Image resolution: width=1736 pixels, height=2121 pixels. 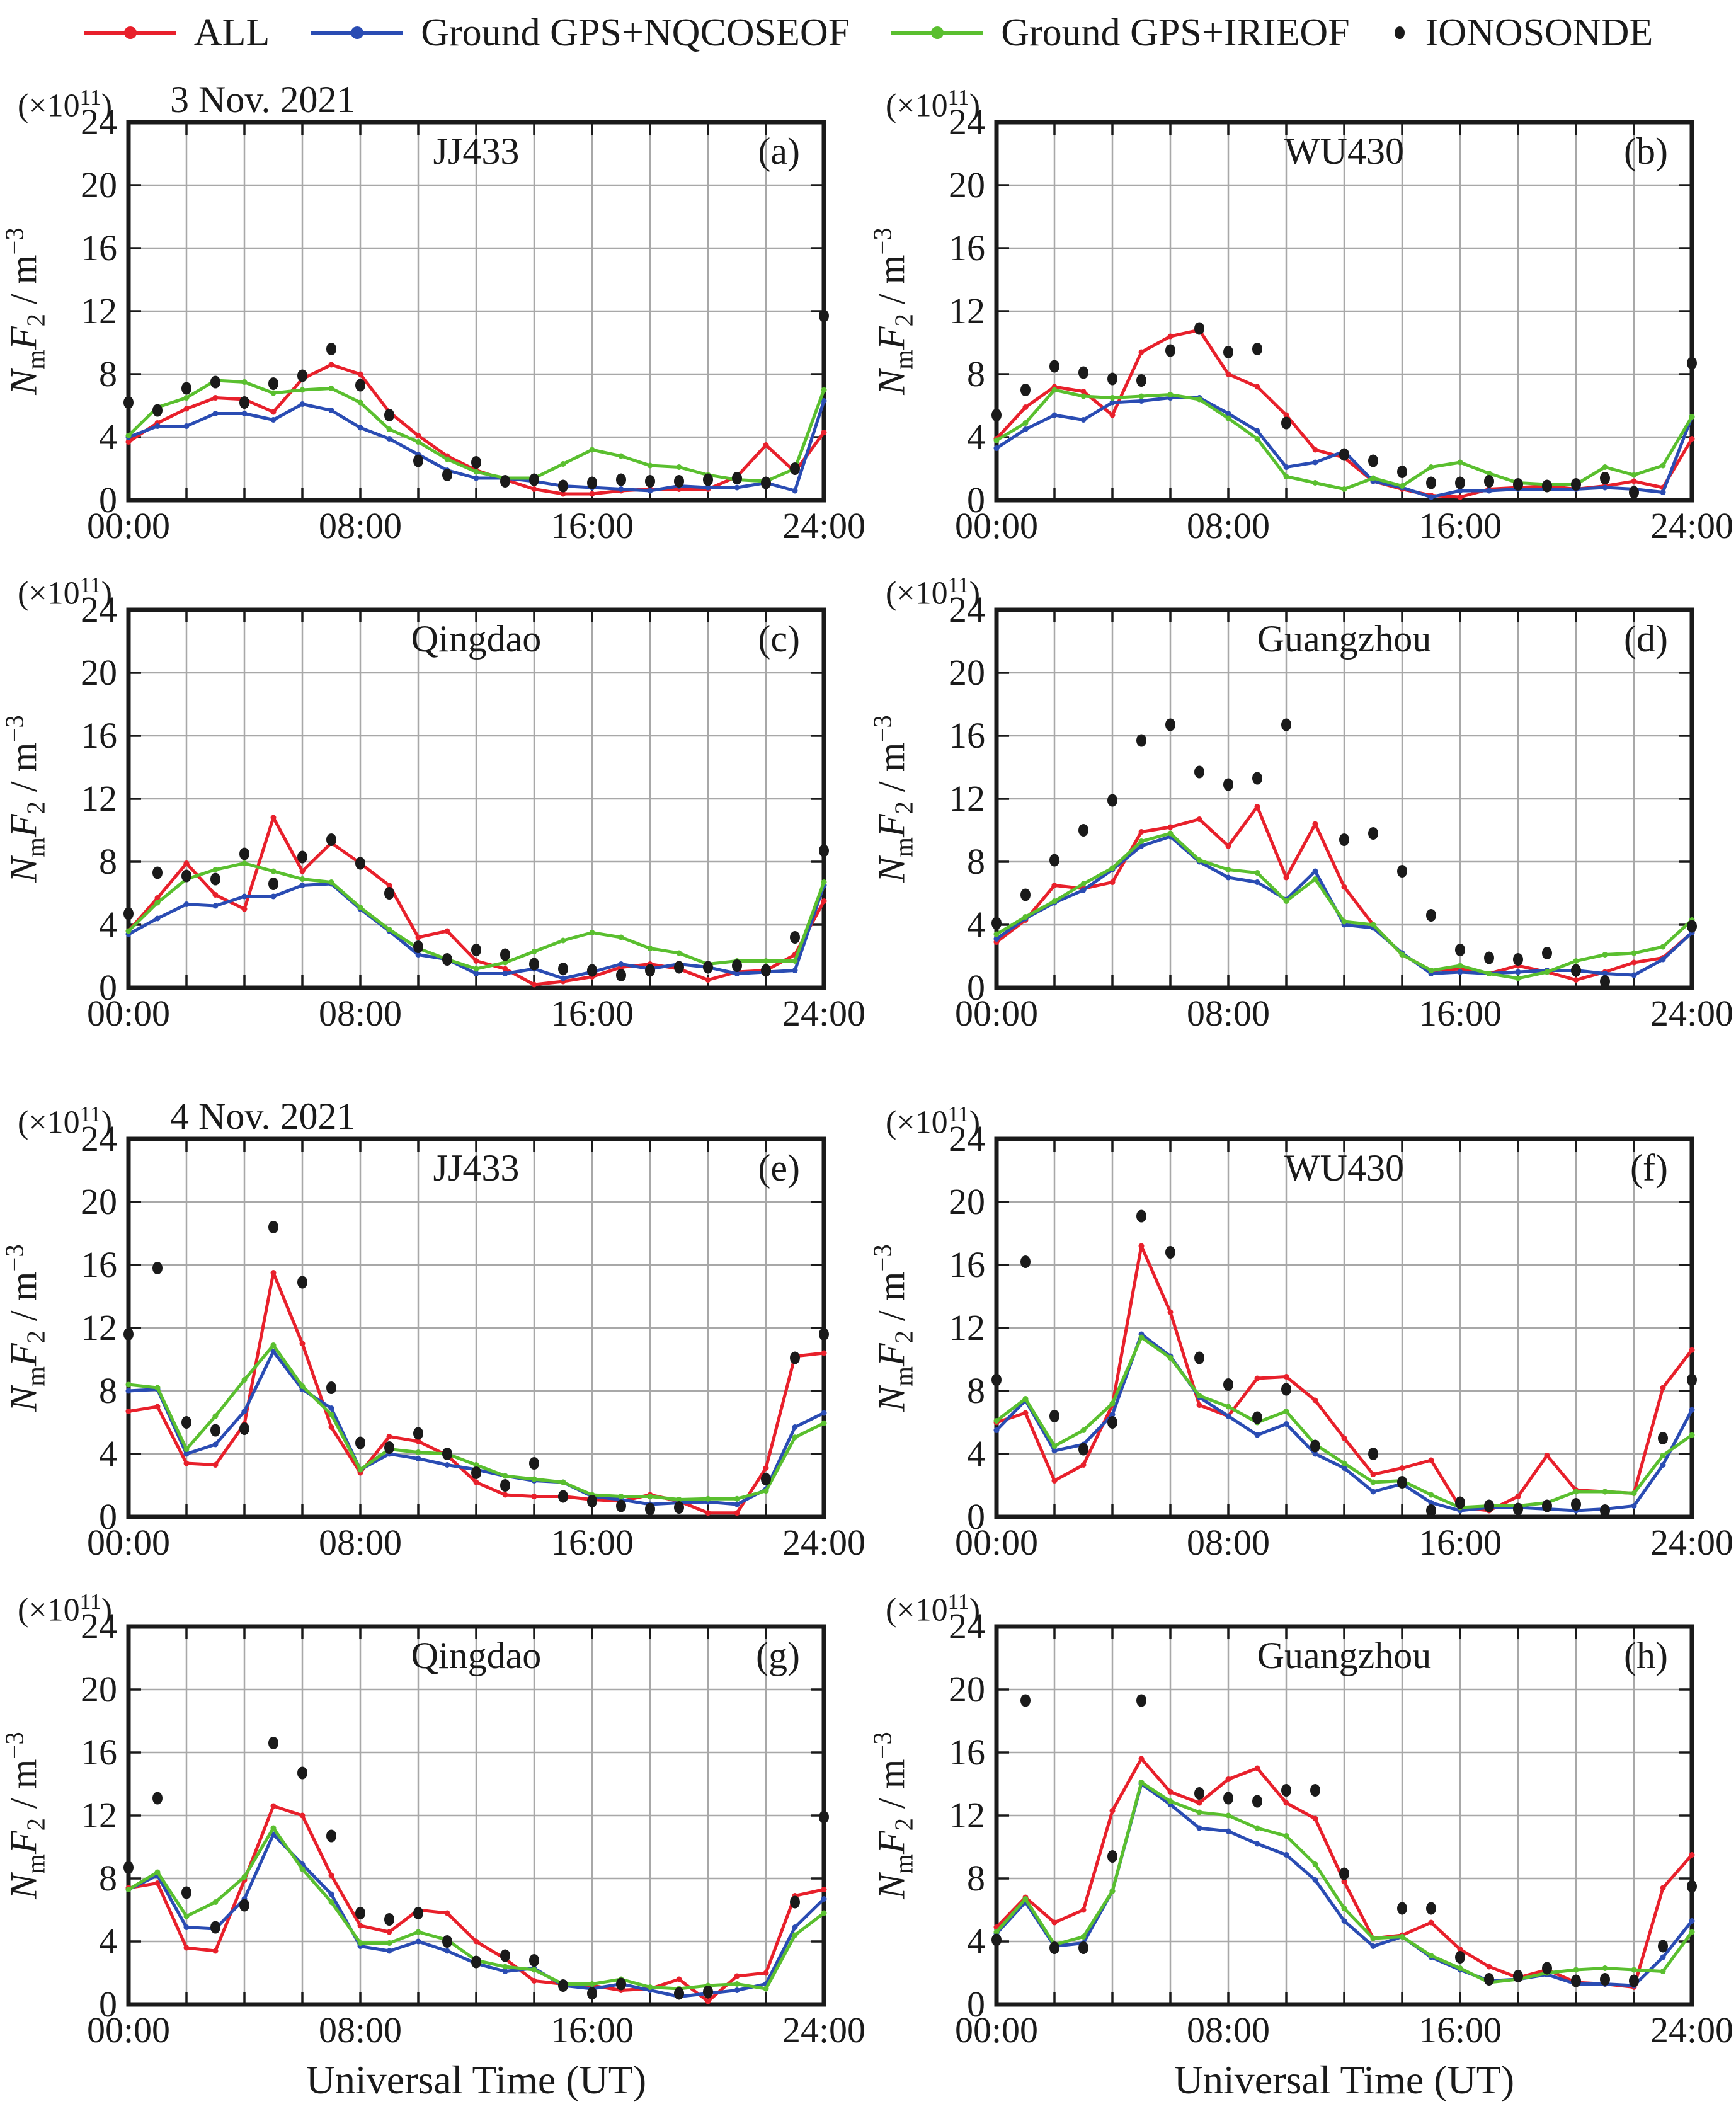 I want to click on legend-item-irieof: Ground GPS+IRIEOF, so click(x=1120, y=33).